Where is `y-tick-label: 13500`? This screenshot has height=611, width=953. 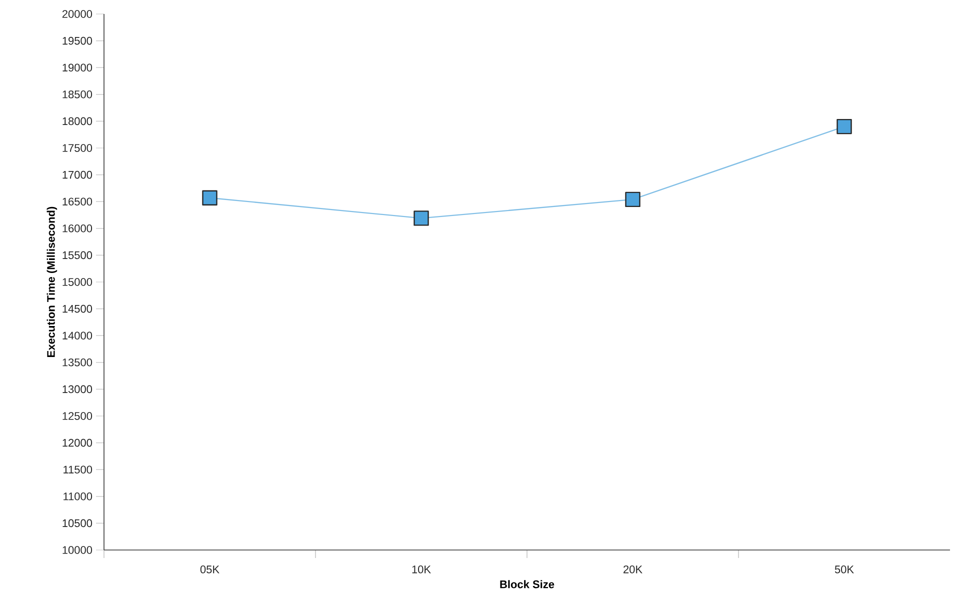
y-tick-label: 13500 is located at coordinates (77, 362).